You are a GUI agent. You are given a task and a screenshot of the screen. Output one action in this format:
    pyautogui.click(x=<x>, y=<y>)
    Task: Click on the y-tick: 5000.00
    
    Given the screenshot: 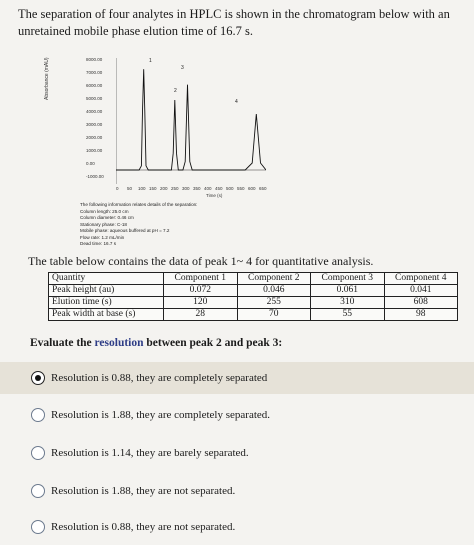 What is the action you would take?
    pyautogui.click(x=94, y=98)
    